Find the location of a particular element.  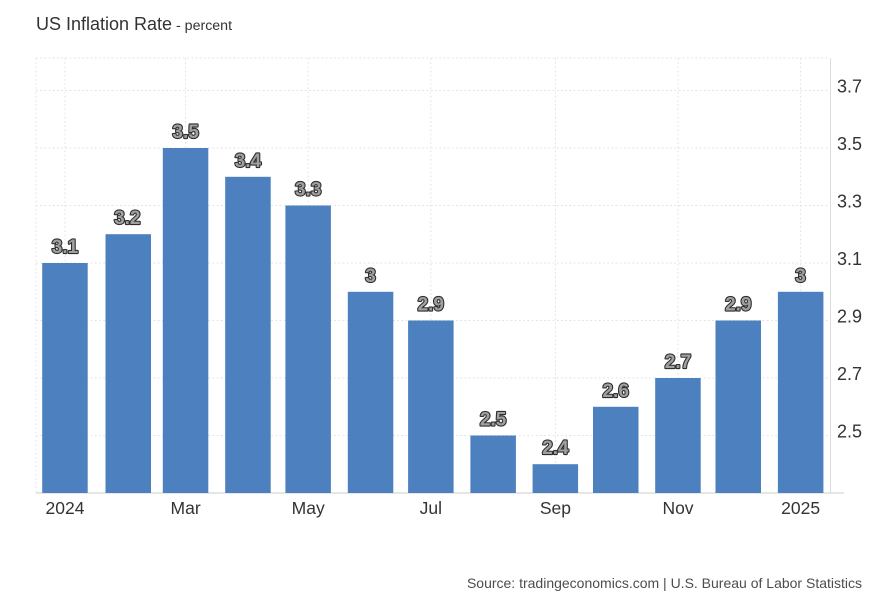

svg-text: Mar is located at coordinates (186, 508).